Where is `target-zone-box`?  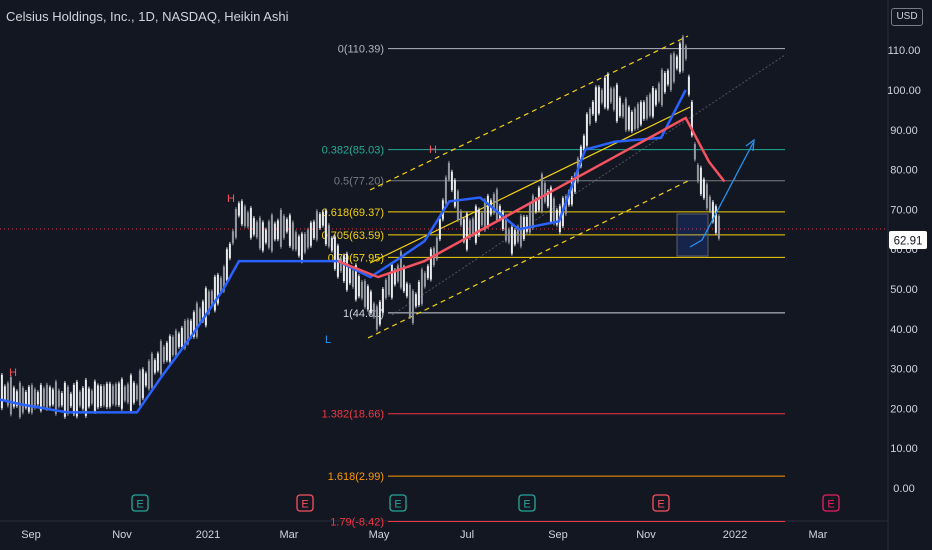
target-zone-box is located at coordinates (692, 235).